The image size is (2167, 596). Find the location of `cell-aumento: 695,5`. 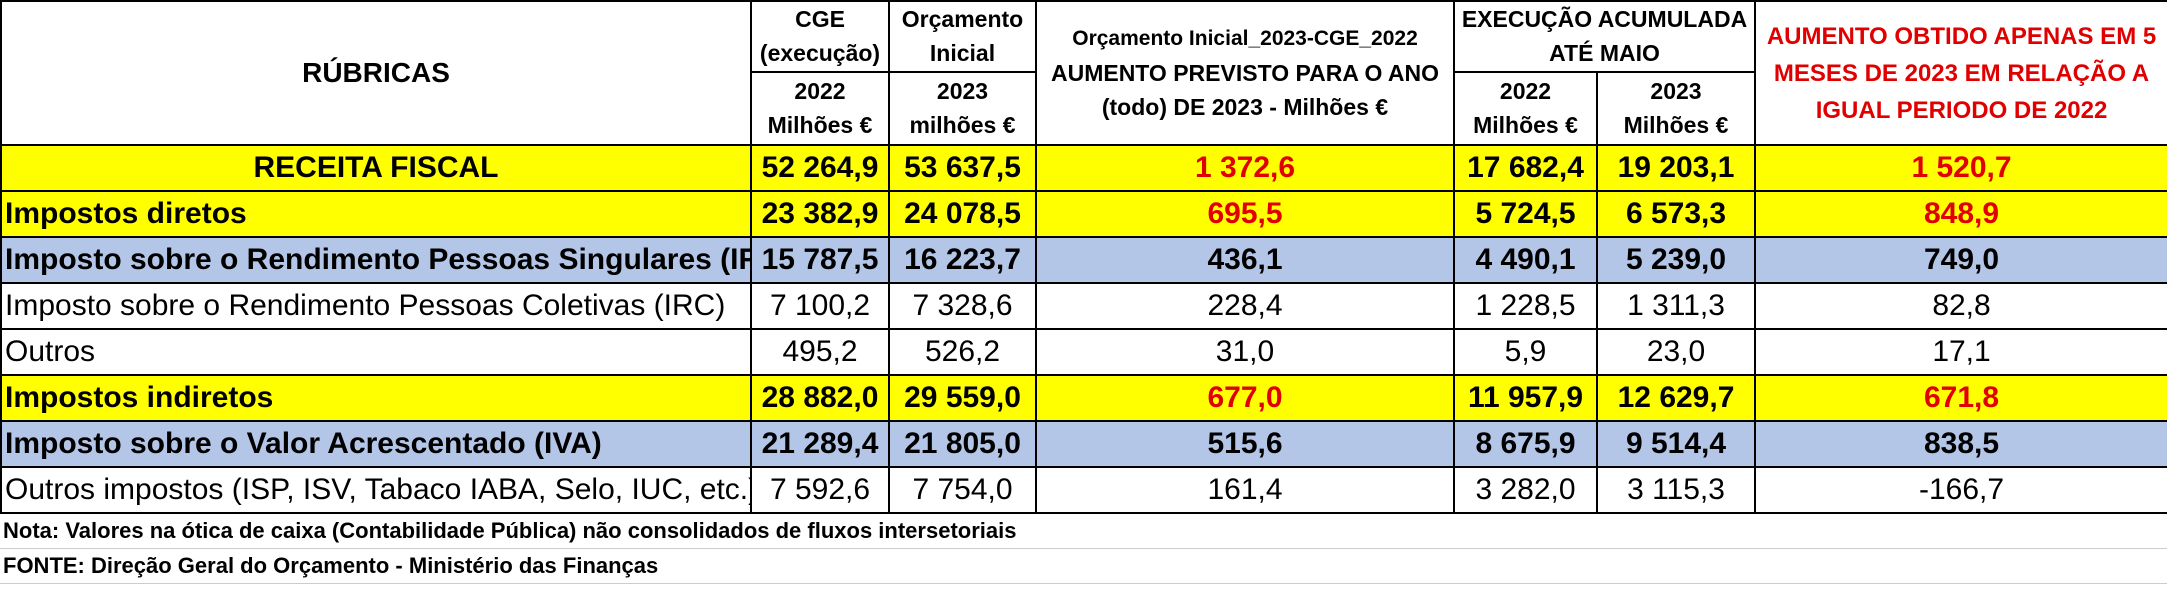

cell-aumento: 695,5 is located at coordinates (1245, 214).